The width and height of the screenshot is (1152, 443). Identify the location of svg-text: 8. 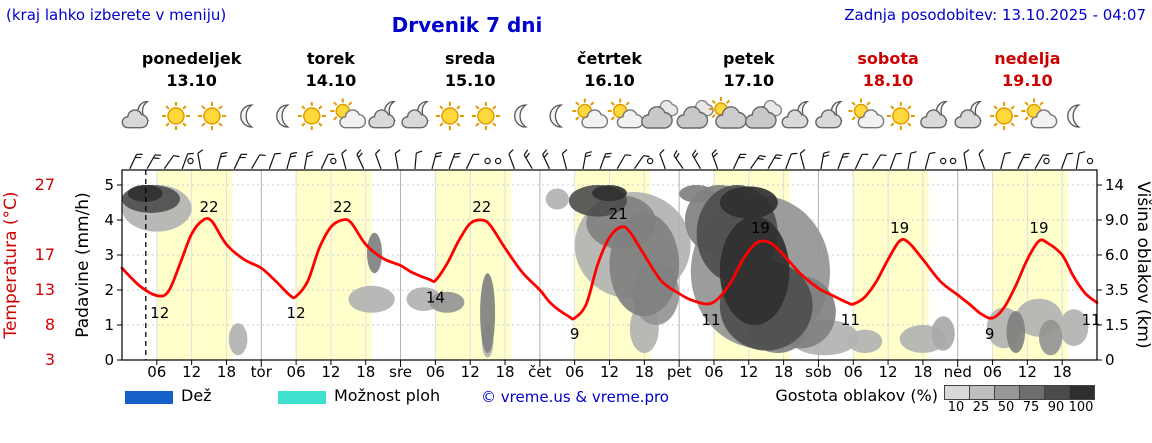
(50, 324).